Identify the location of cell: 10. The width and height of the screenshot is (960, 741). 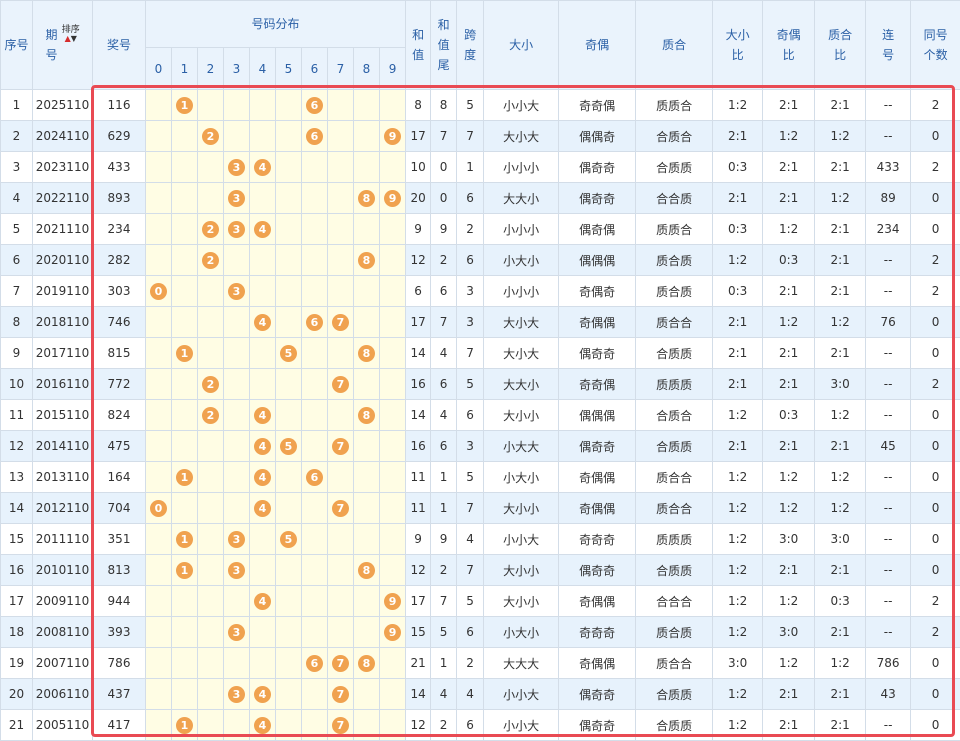
(17, 384).